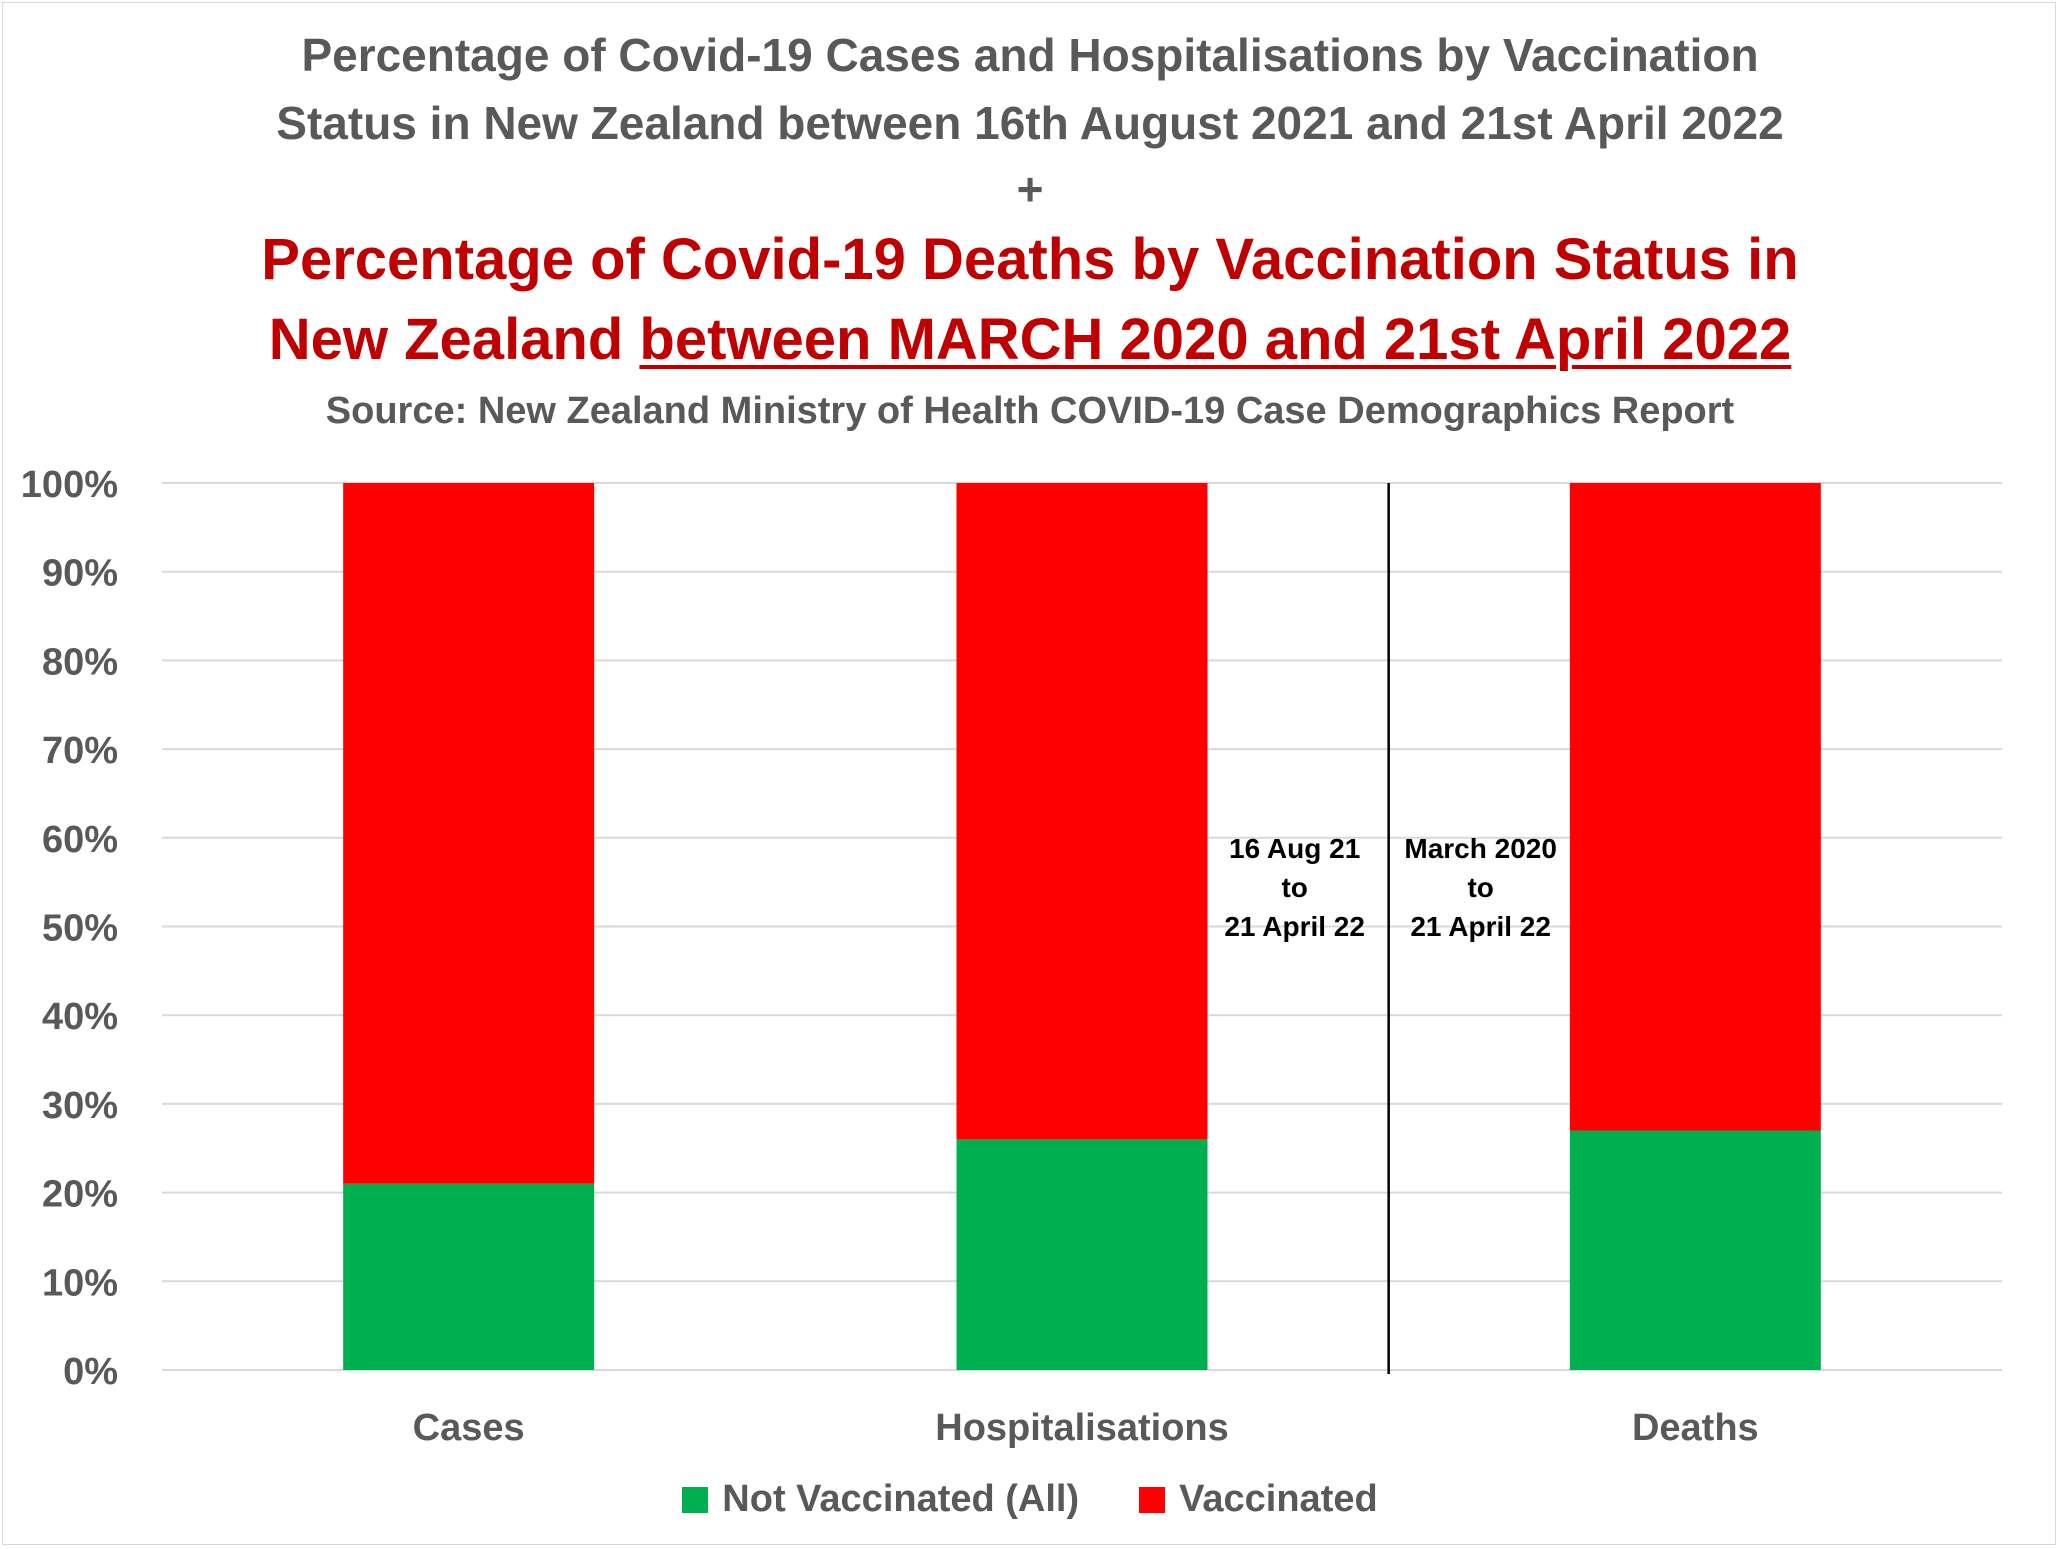 The image size is (2060, 1549). I want to click on subtitle-underlined-part: between MARCH 2020 and 21st April 2022, so click(1215, 339).